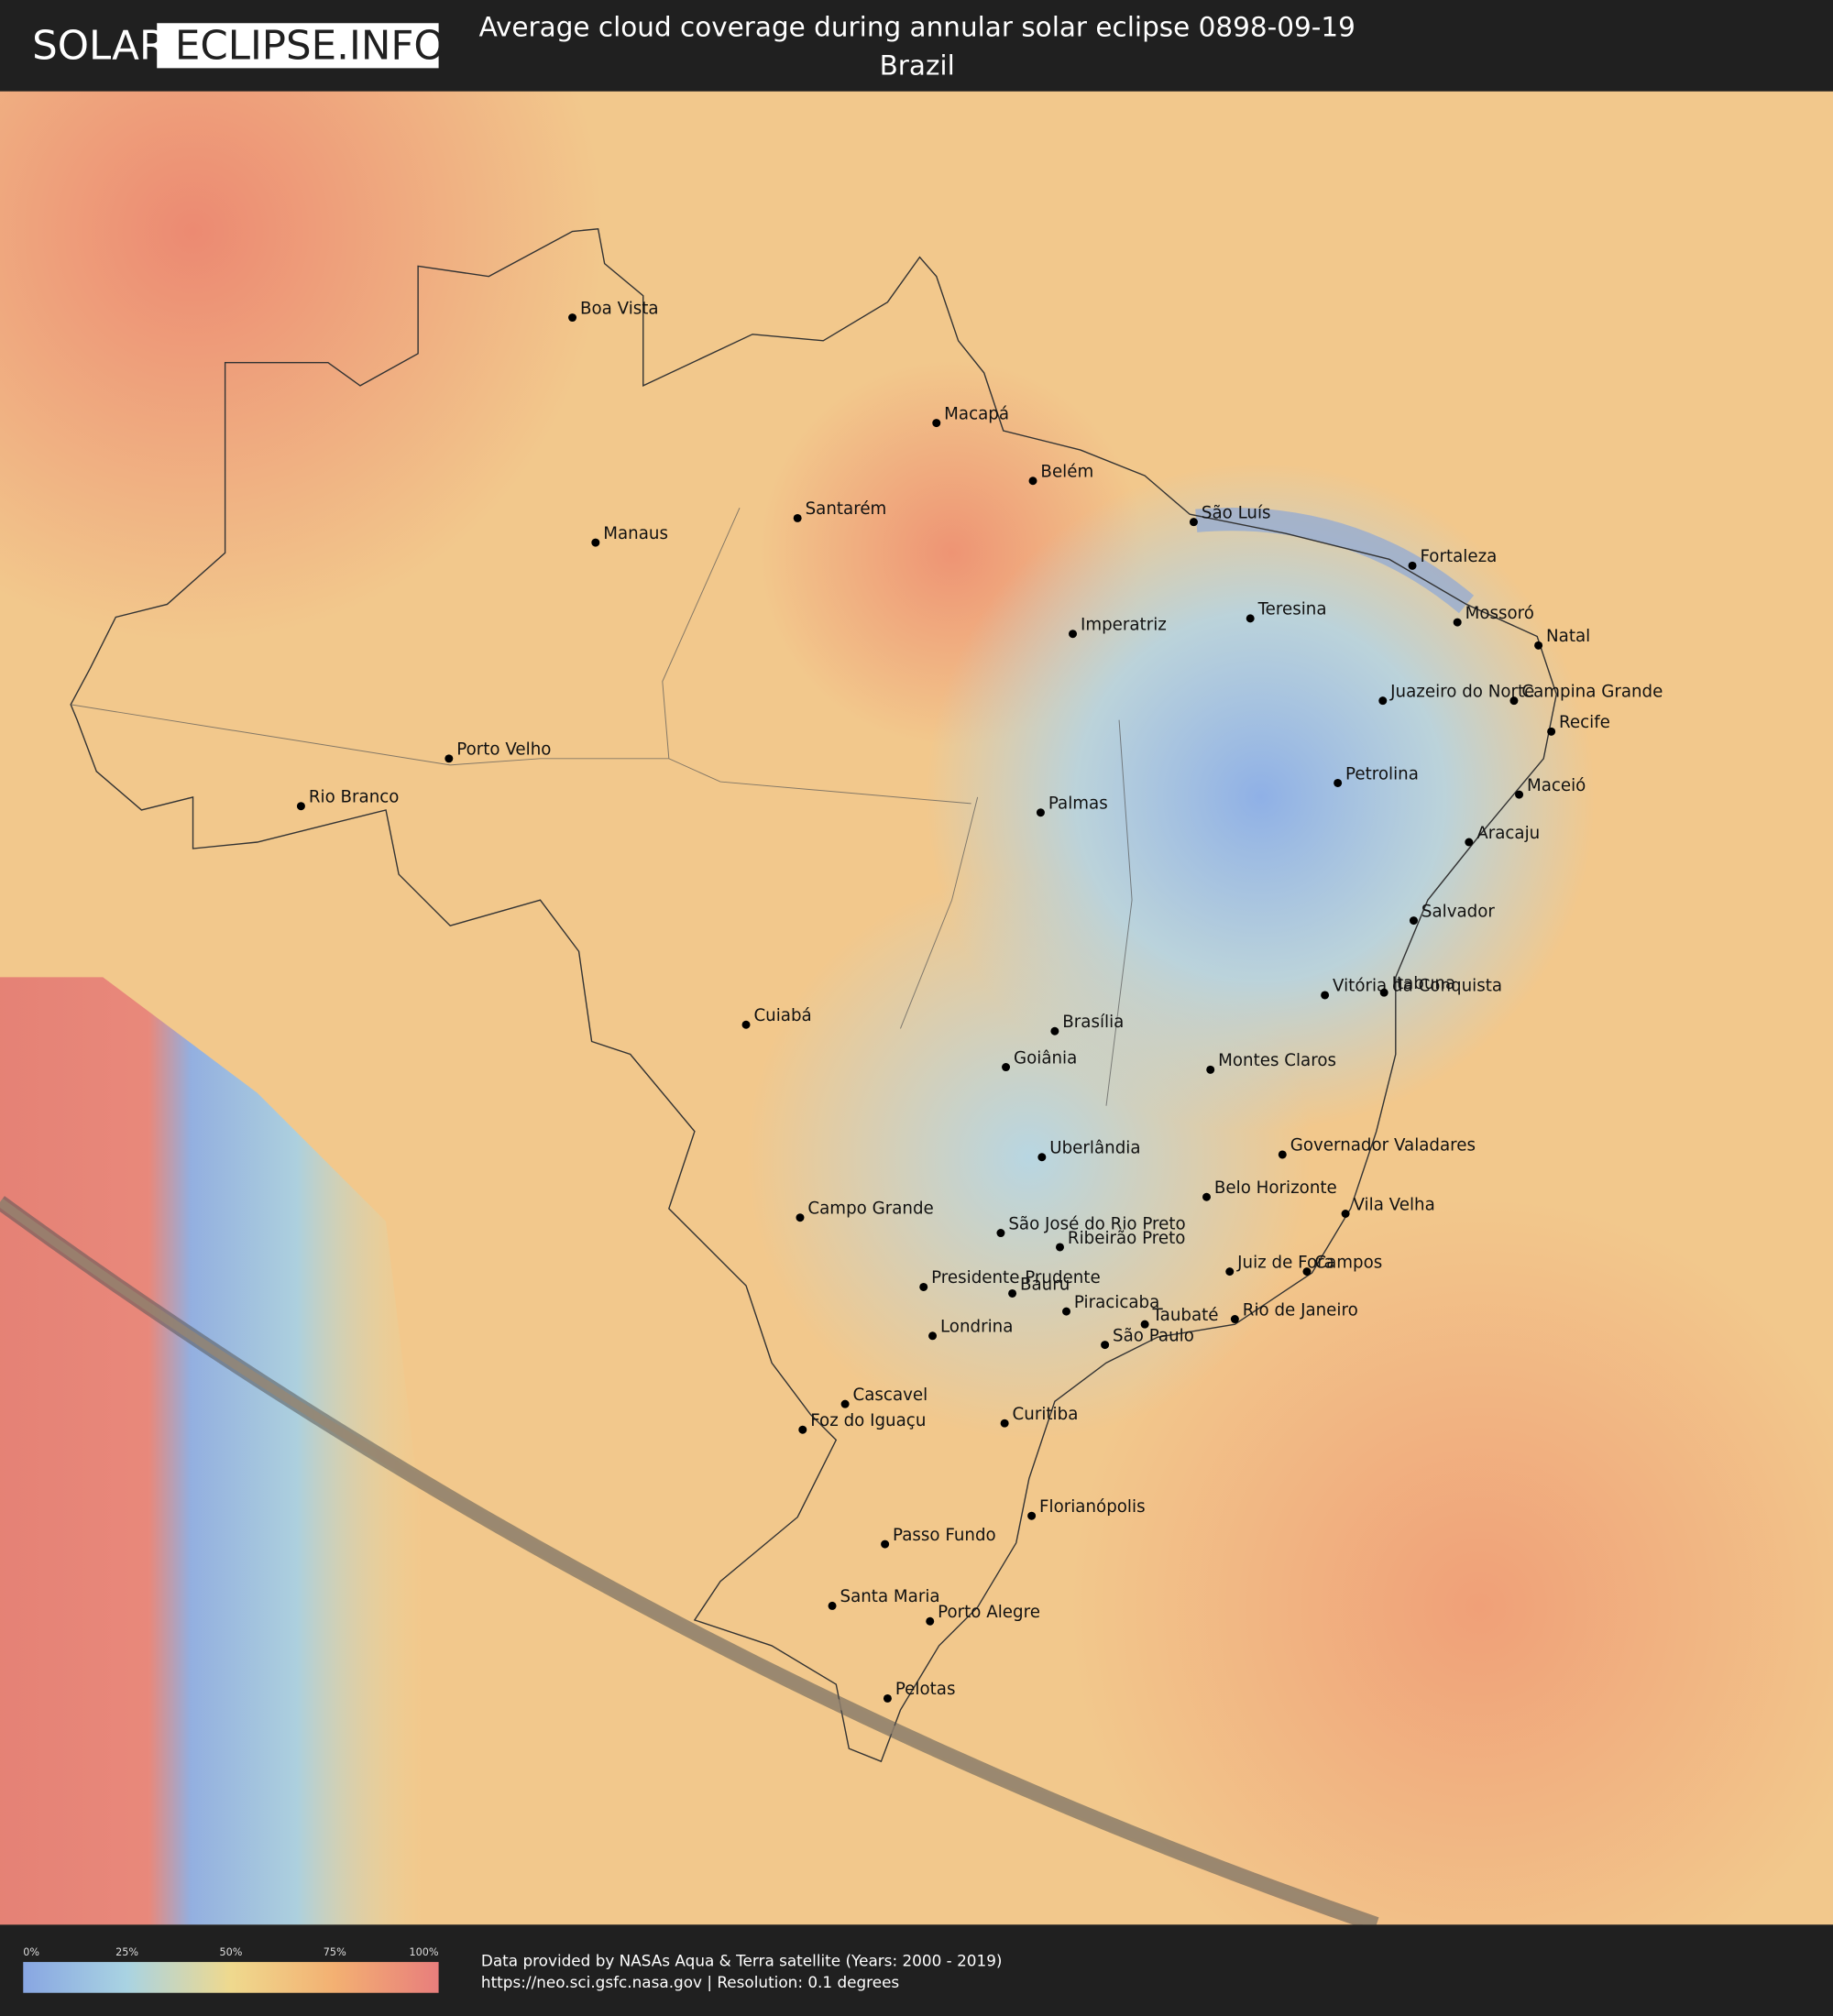  I want to click on city-label: Teresina, so click(1292, 609).